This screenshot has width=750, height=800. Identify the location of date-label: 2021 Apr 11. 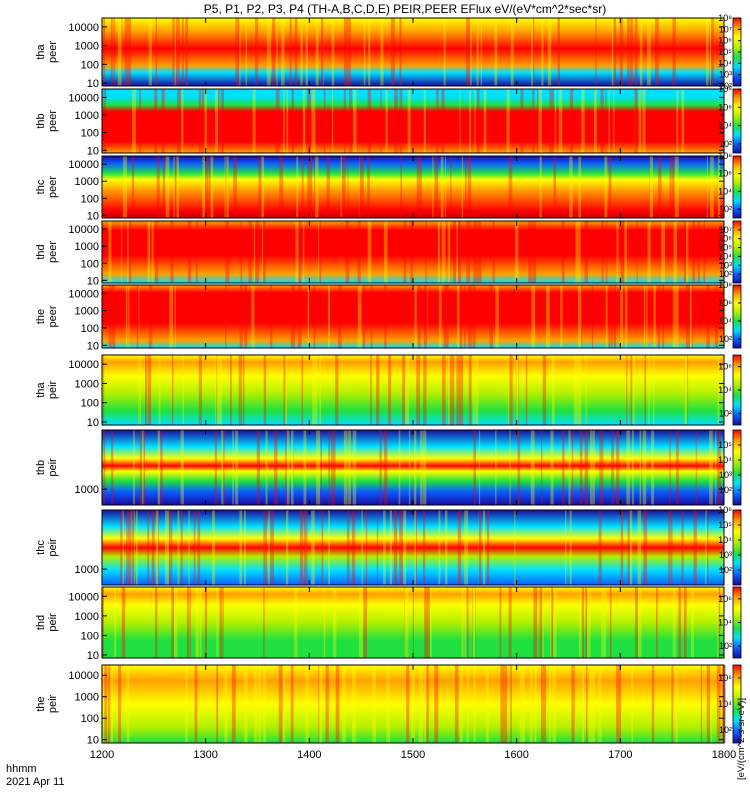
(35, 782).